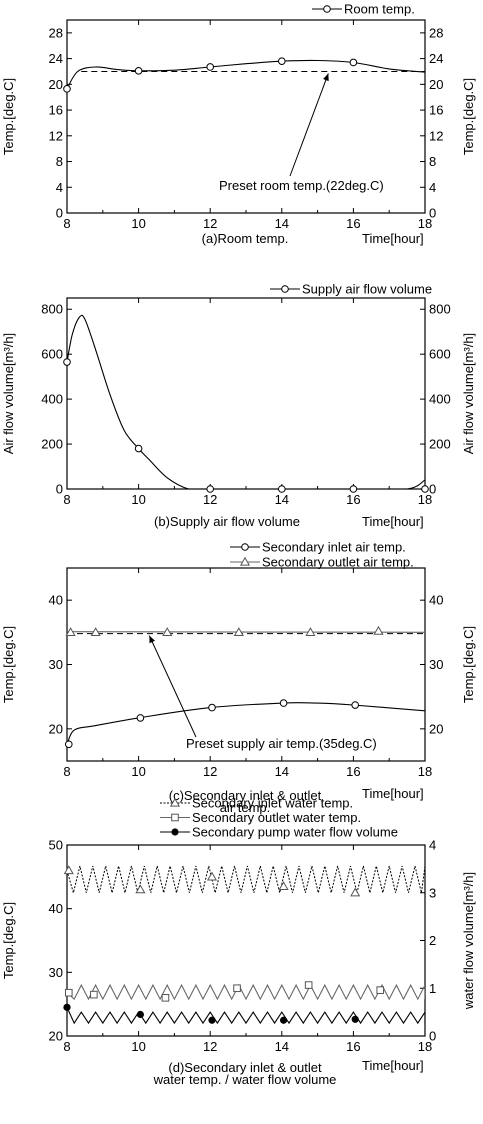 The width and height of the screenshot is (483, 1124). Describe the element at coordinates (59, 187) in the screenshot. I see `y-tick-label-left: 4` at that location.